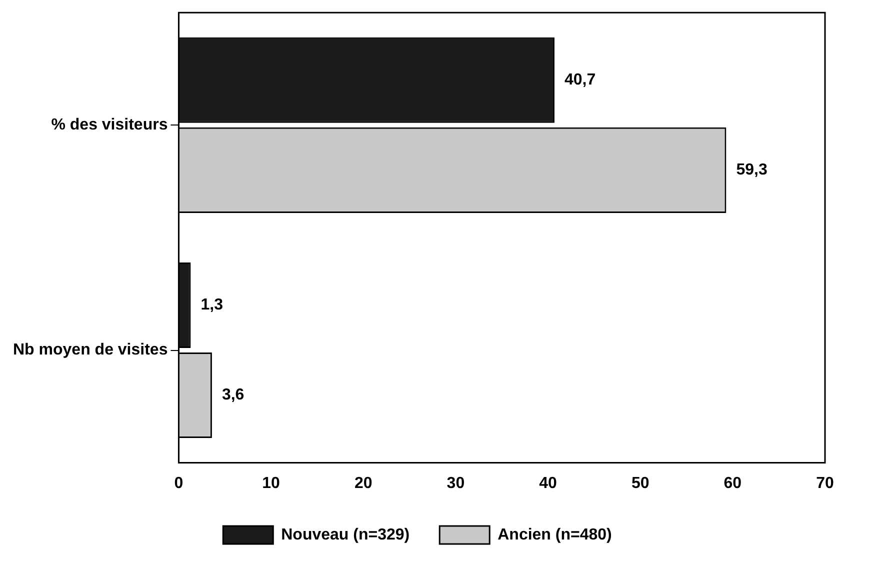 Image resolution: width=870 pixels, height=564 pixels. Describe the element at coordinates (548, 483) in the screenshot. I see `x-tick-label: 40` at that location.